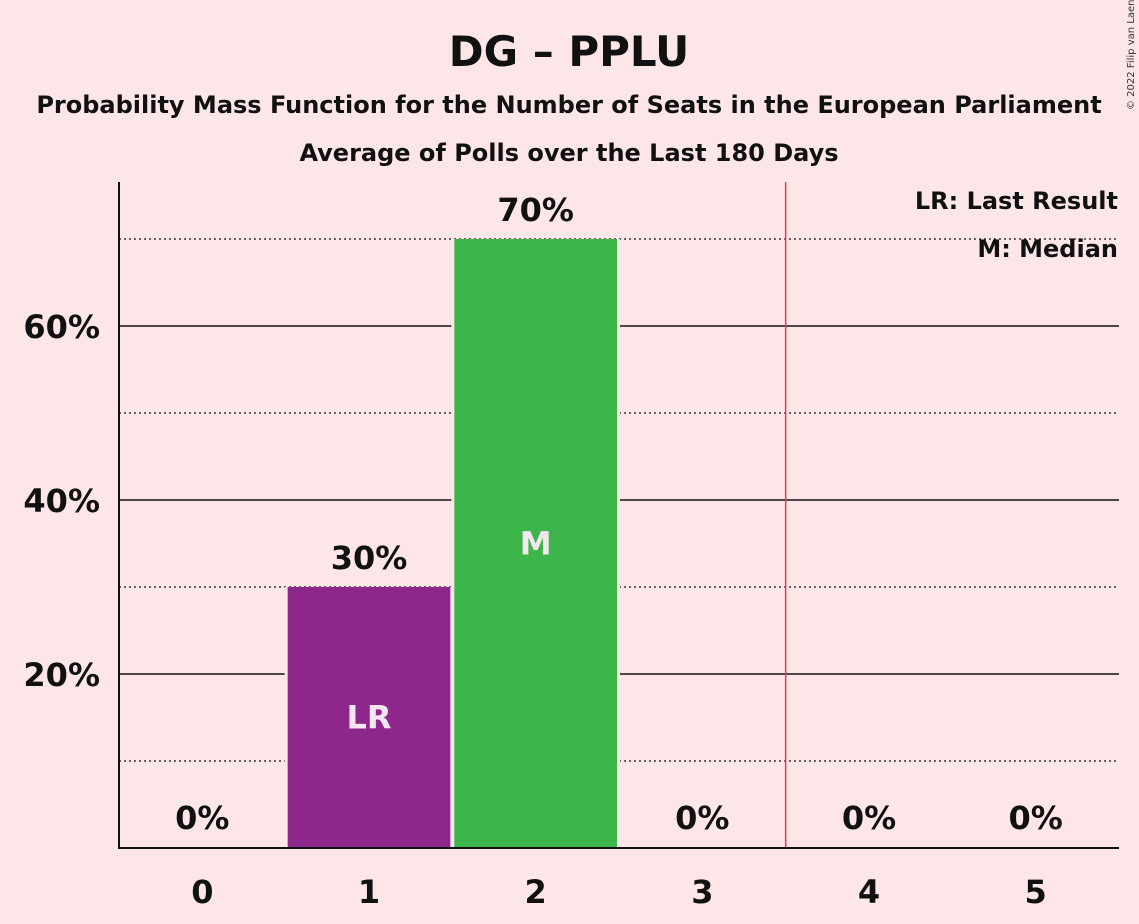  I want to click on x-tick-label-3: 3, so click(702, 892).